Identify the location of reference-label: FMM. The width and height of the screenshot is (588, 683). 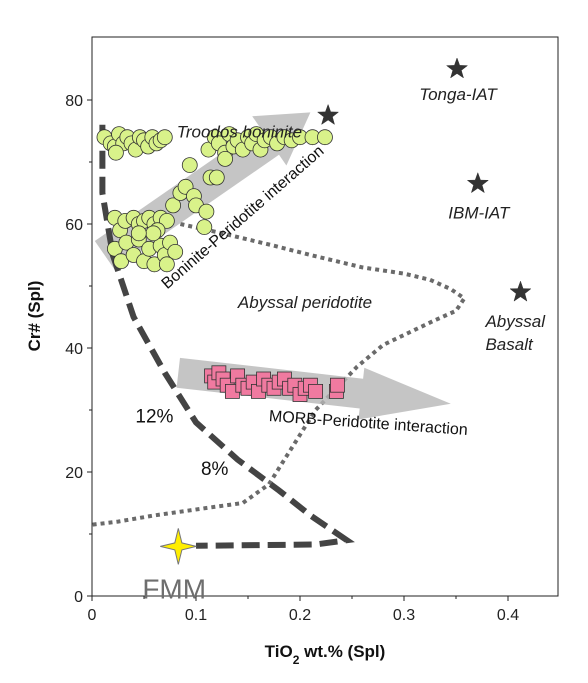
(174, 588).